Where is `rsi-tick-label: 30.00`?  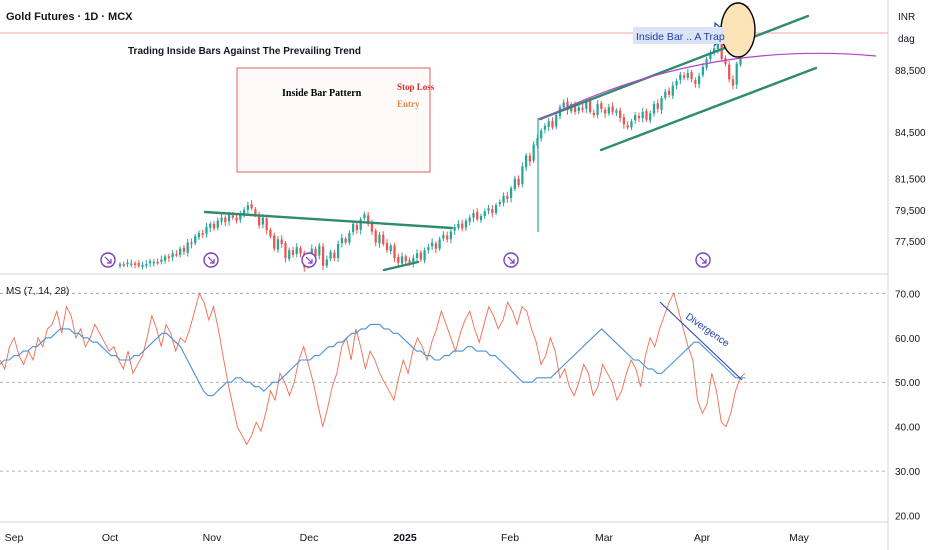 rsi-tick-label: 30.00 is located at coordinates (907, 472).